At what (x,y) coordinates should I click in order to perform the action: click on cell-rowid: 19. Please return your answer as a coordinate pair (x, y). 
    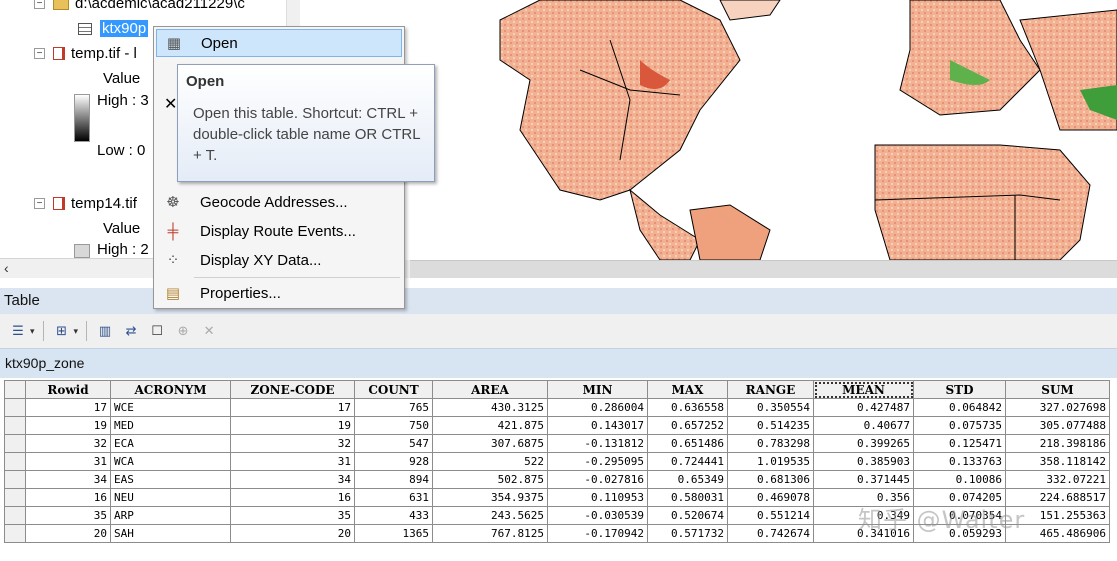
    Looking at the image, I should click on (68, 425).